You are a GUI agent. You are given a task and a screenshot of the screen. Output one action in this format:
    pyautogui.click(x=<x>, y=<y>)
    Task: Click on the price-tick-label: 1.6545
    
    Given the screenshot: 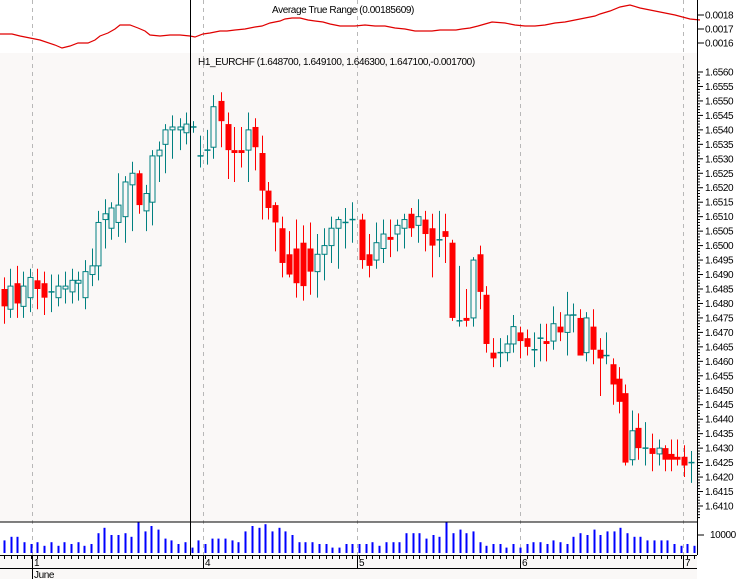 What is the action you would take?
    pyautogui.click(x=719, y=116)
    